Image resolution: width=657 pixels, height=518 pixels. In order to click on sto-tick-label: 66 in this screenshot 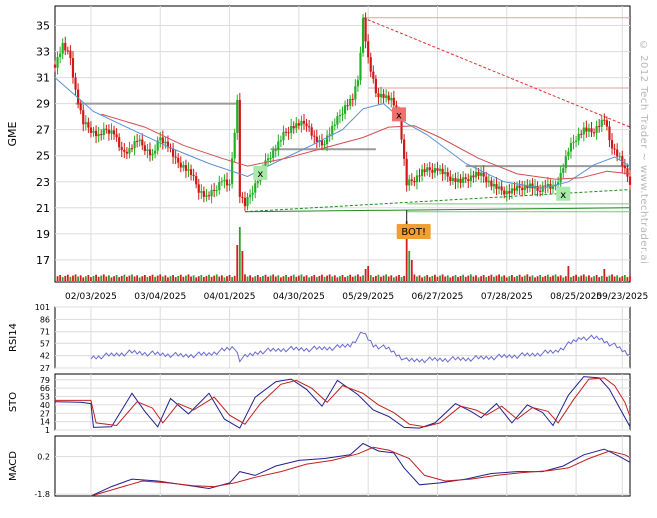, I will do `click(45, 388)`.